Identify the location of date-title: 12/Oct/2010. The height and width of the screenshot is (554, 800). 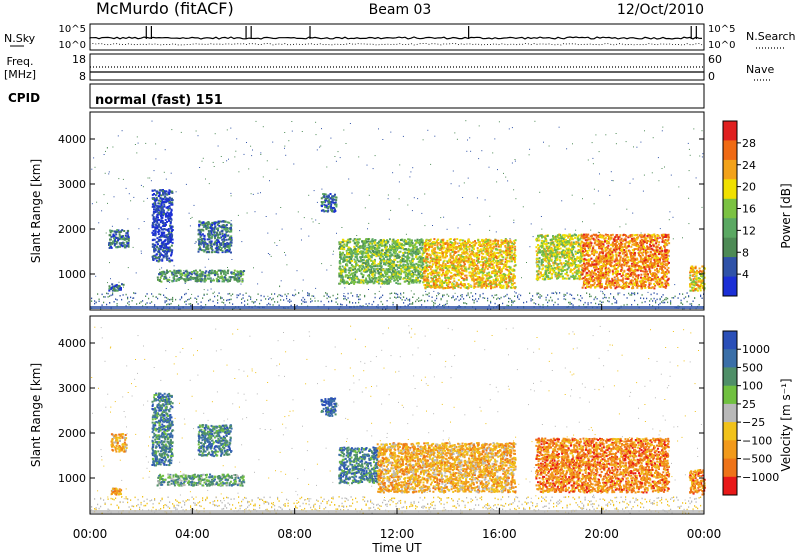
(660, 10).